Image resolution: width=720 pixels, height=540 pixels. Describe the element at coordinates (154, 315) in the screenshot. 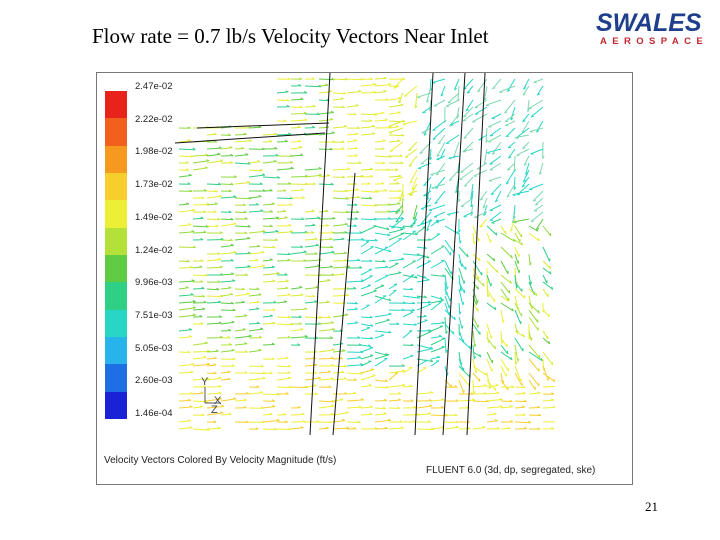

I see `colorbar-label: 7.51e-03` at that location.